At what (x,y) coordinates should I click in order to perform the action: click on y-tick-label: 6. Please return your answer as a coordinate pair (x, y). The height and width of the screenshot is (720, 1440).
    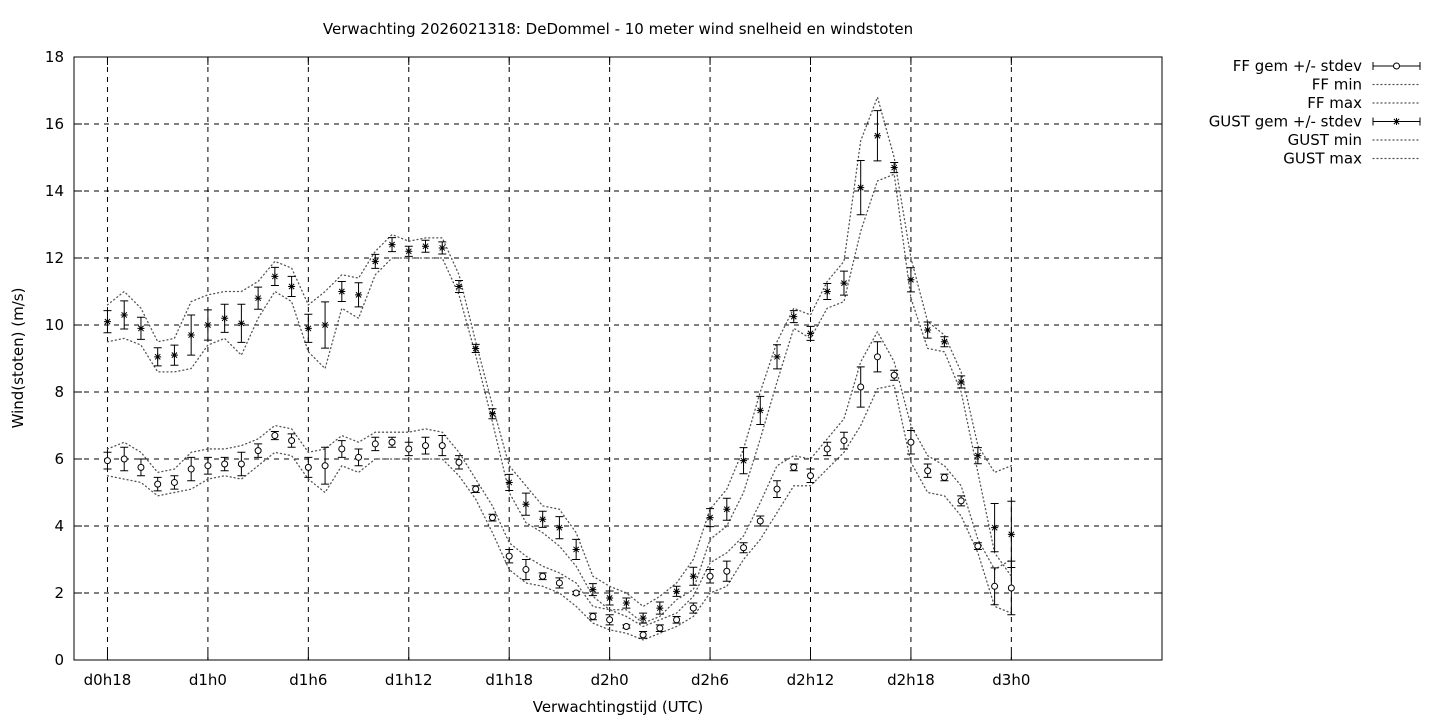
    Looking at the image, I should click on (59, 459).